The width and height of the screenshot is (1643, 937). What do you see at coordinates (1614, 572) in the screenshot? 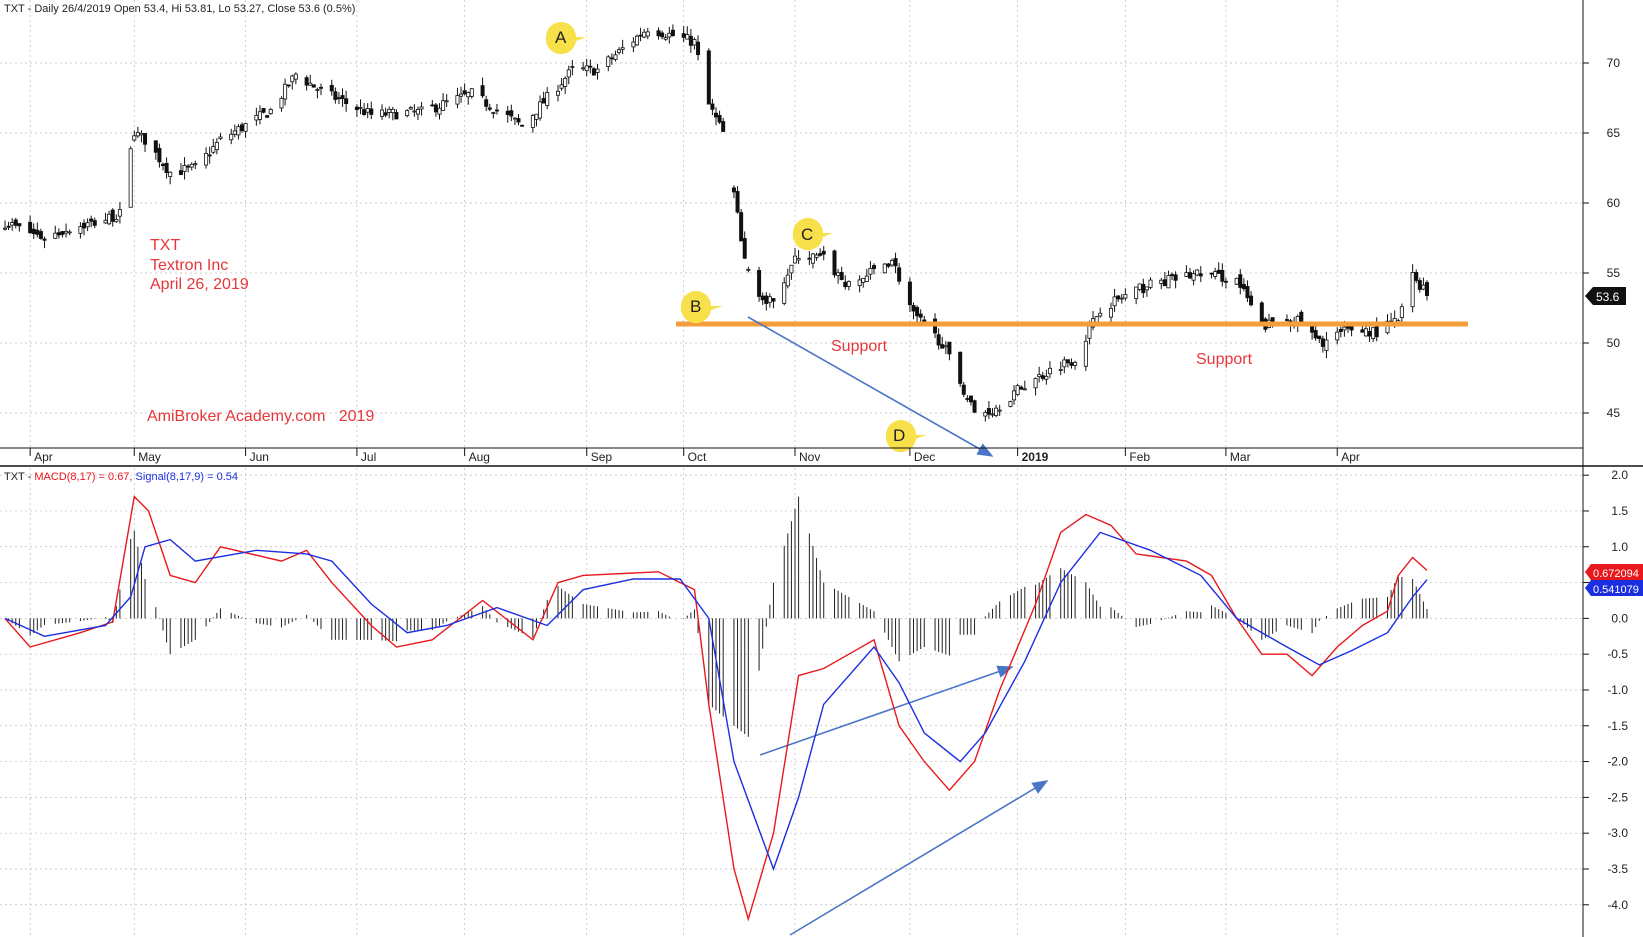
I see `macd-value-box: 0.672094` at bounding box center [1614, 572].